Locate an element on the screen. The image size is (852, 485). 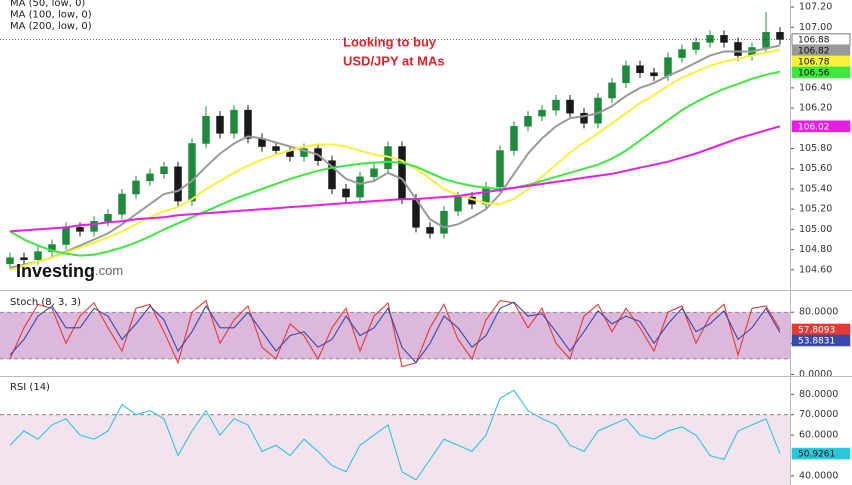
value-label: 106.78 is located at coordinates (814, 62).